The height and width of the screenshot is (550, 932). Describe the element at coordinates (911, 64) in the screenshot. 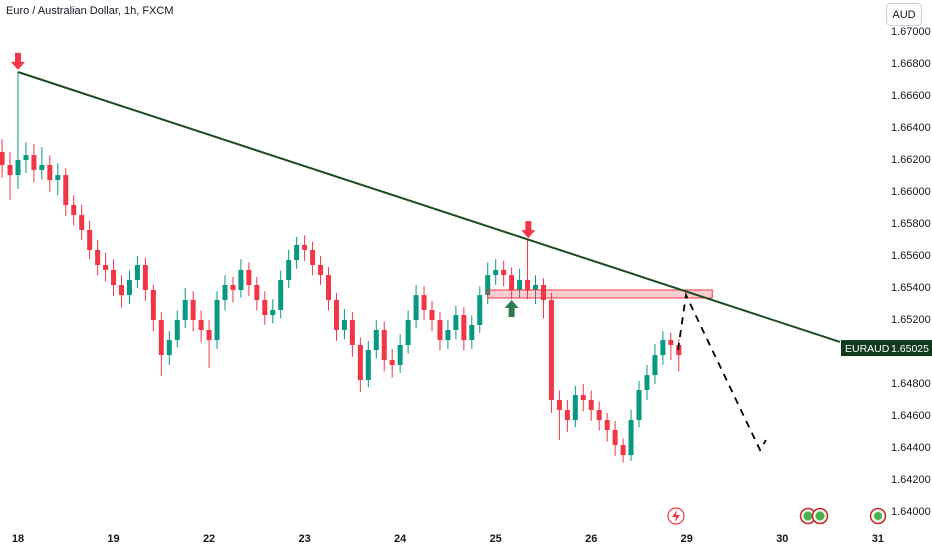

I see `y-tick-label: 1.66800` at that location.